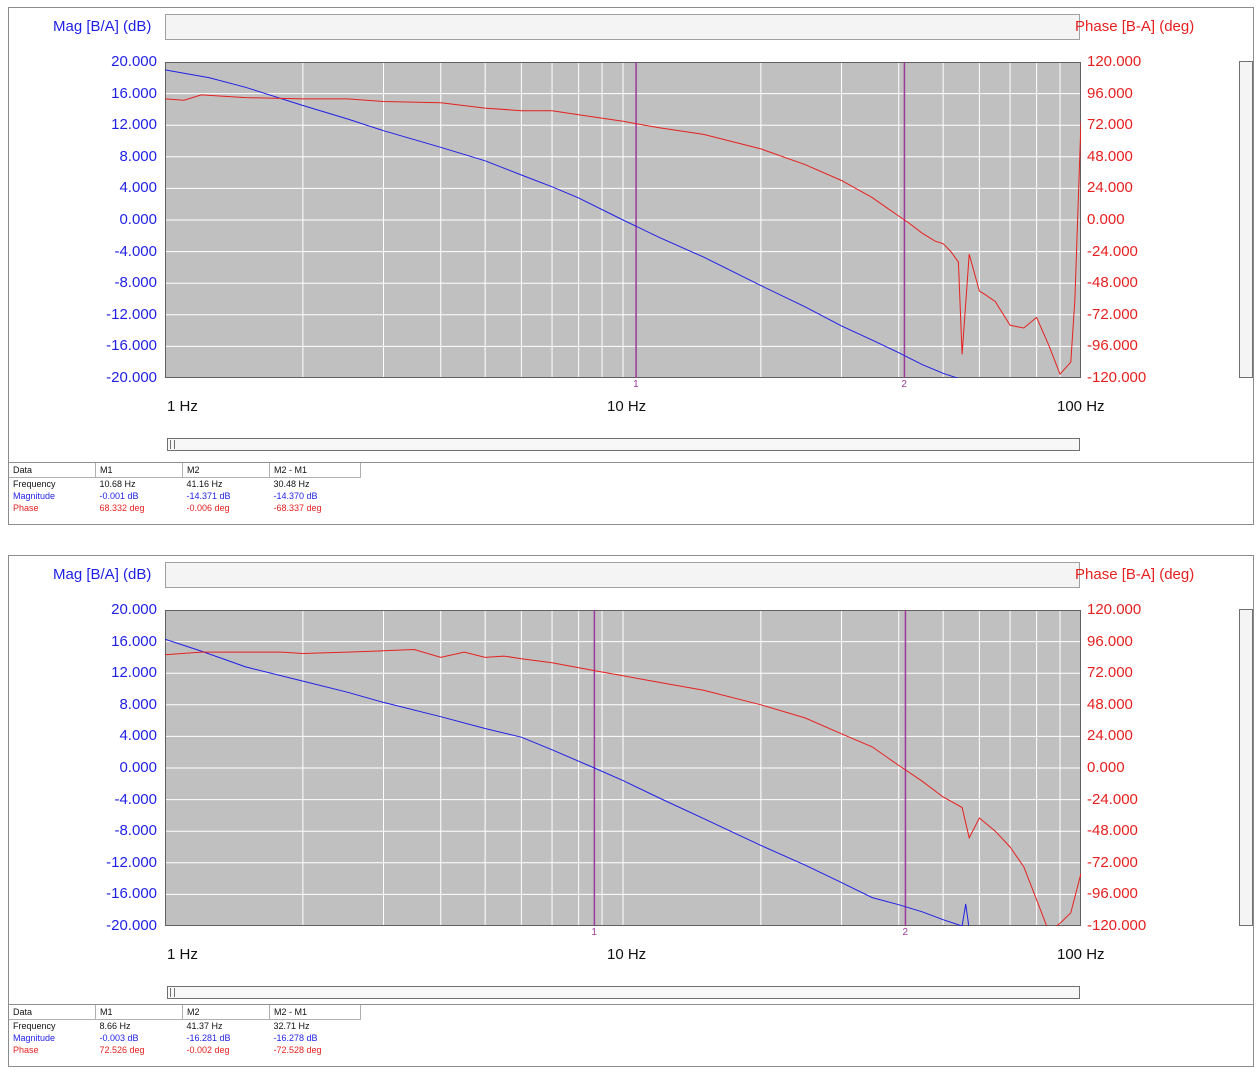 This screenshot has width=1256, height=1072. What do you see at coordinates (134, 609) in the screenshot?
I see `magnitude-tick-label: 20.000` at bounding box center [134, 609].